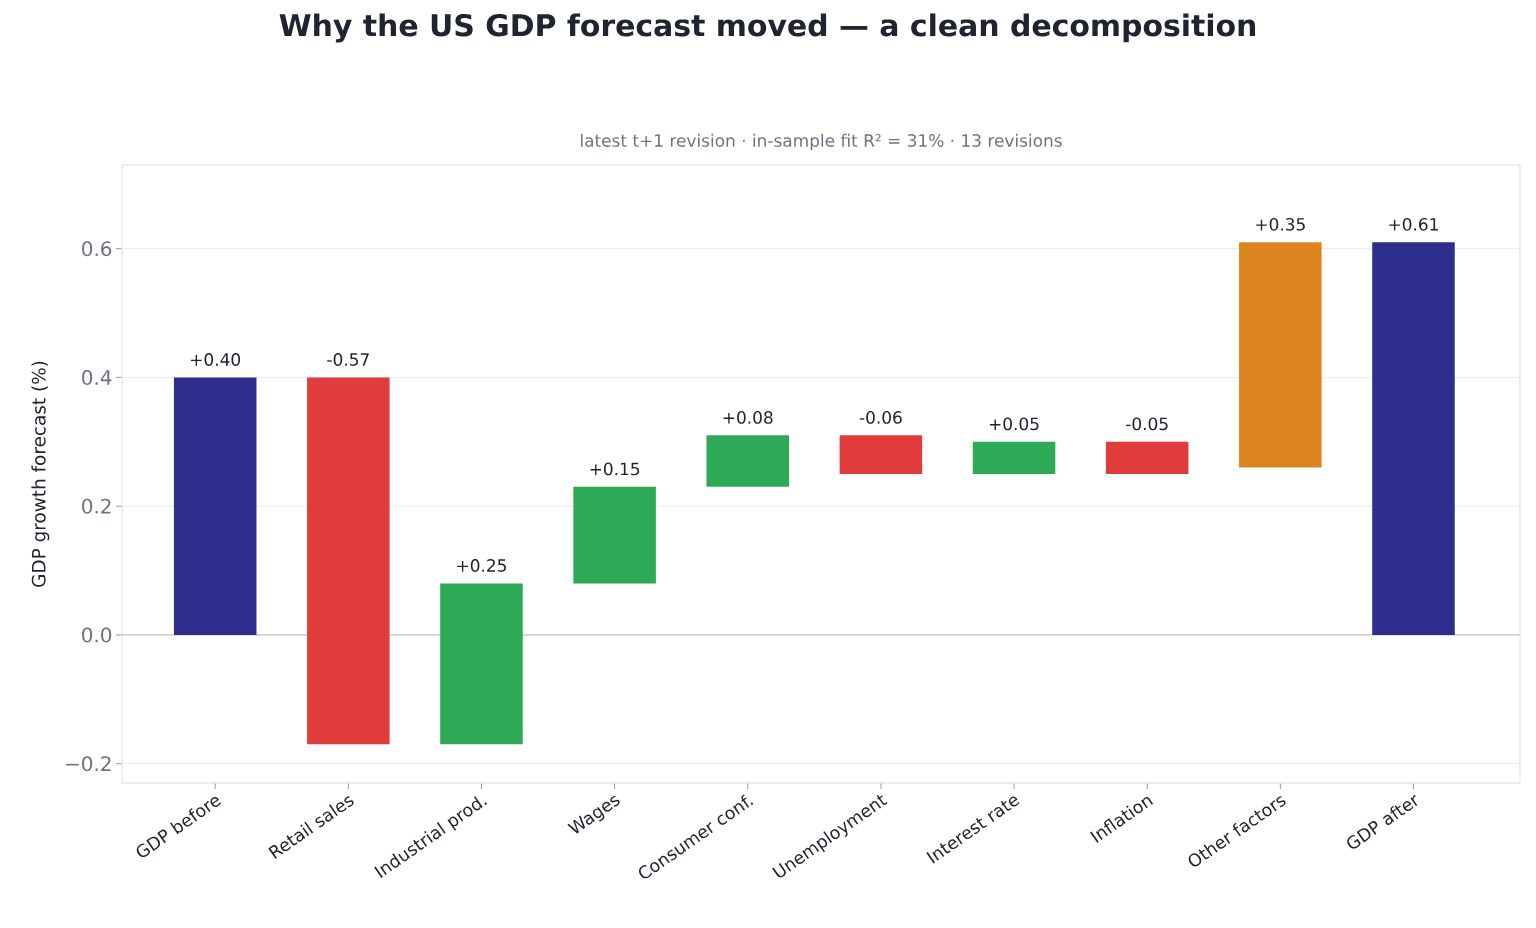 The height and width of the screenshot is (928, 1536). Describe the element at coordinates (97, 249) in the screenshot. I see `y-tick-label: 0.6` at that location.